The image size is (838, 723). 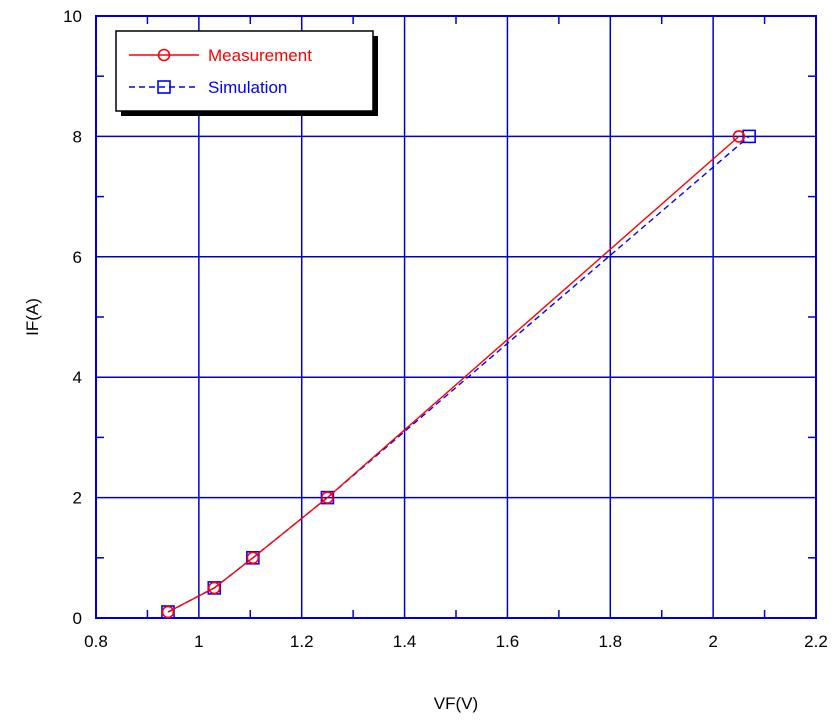 I want to click on y-axis-title: IF(A), so click(x=32, y=317).